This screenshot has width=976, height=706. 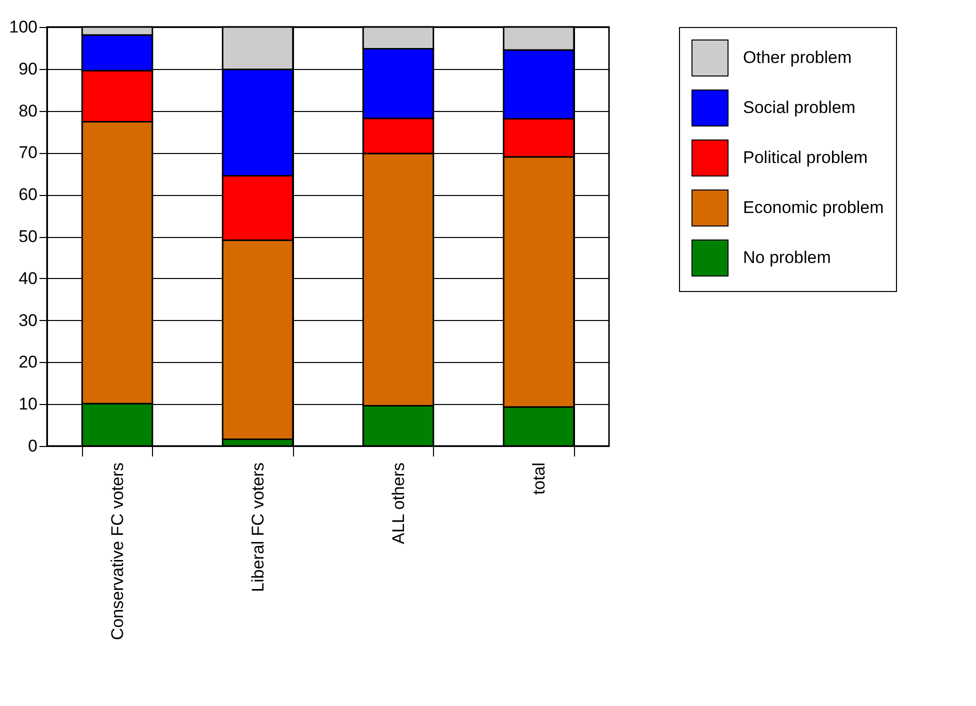 What do you see at coordinates (28, 236) in the screenshot?
I see `y-tick-label: 50` at bounding box center [28, 236].